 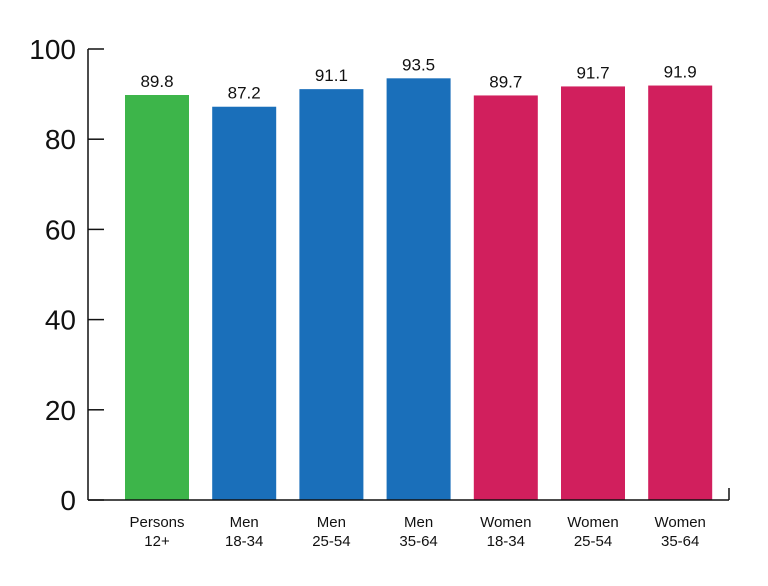 I want to click on data-label: 89.7, so click(x=505, y=81).